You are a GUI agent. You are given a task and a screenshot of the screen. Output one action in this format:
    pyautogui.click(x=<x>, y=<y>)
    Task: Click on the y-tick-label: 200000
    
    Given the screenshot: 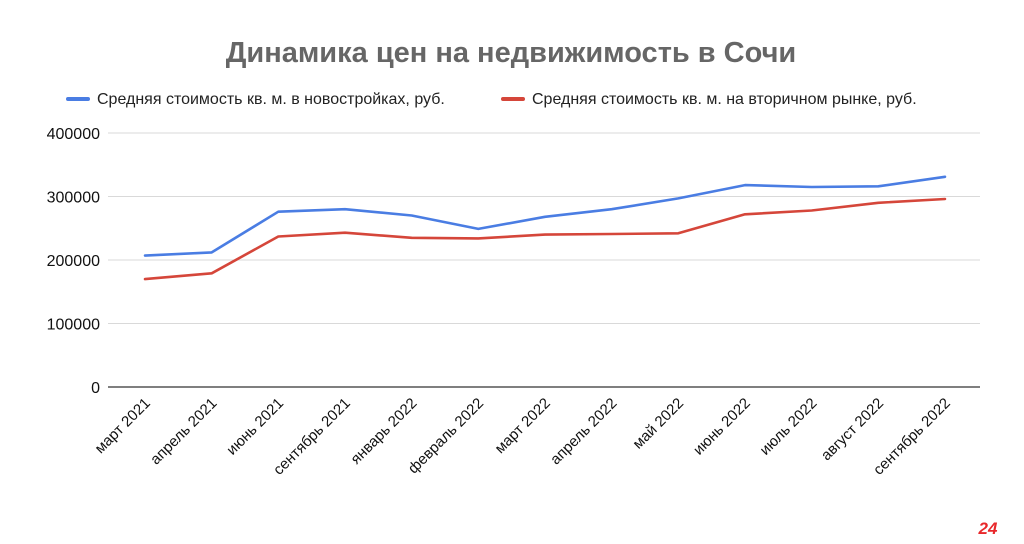 What is the action you would take?
    pyautogui.click(x=73, y=261)
    